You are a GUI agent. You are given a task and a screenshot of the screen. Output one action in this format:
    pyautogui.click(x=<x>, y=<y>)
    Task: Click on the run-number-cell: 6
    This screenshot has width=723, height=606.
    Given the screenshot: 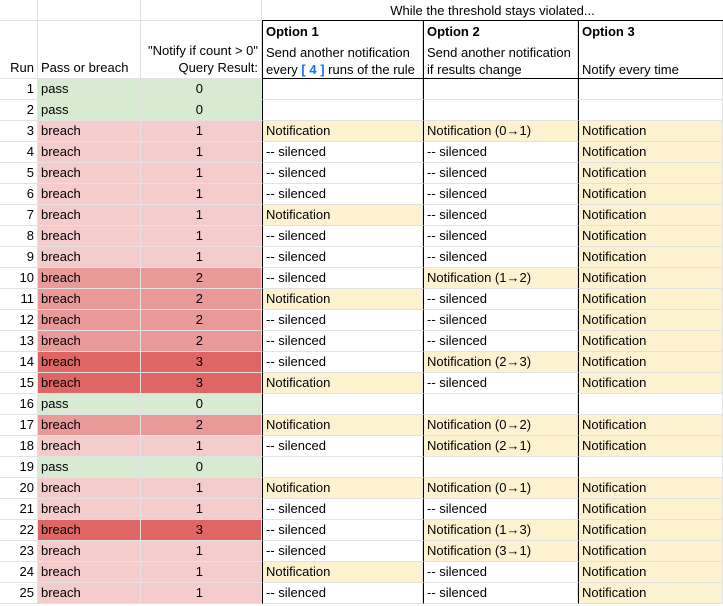 What is the action you would take?
    pyautogui.click(x=19, y=194)
    